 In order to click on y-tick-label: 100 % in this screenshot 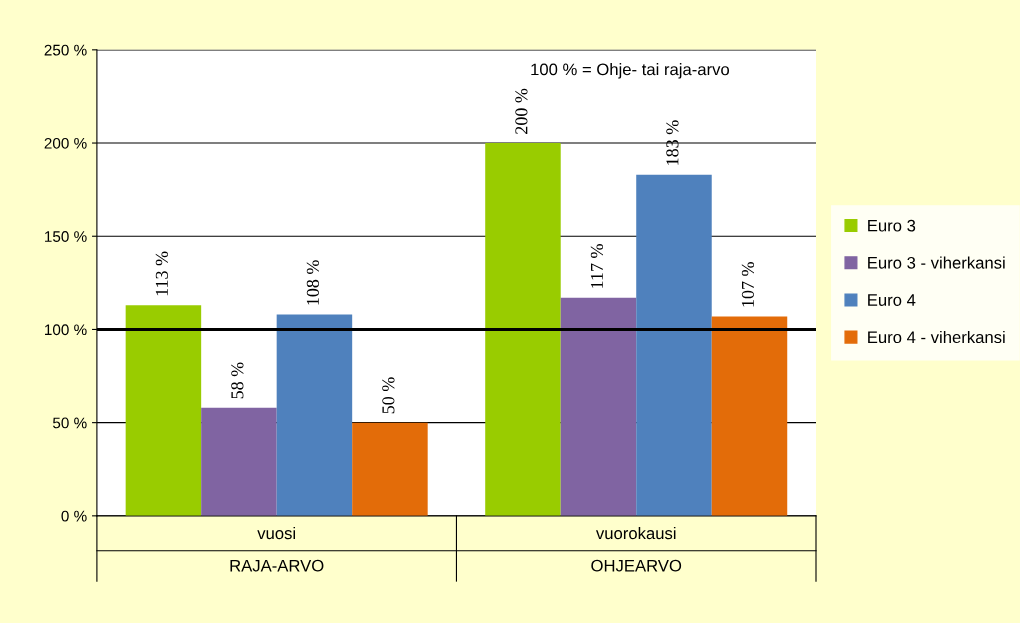, I will do `click(66, 330)`.